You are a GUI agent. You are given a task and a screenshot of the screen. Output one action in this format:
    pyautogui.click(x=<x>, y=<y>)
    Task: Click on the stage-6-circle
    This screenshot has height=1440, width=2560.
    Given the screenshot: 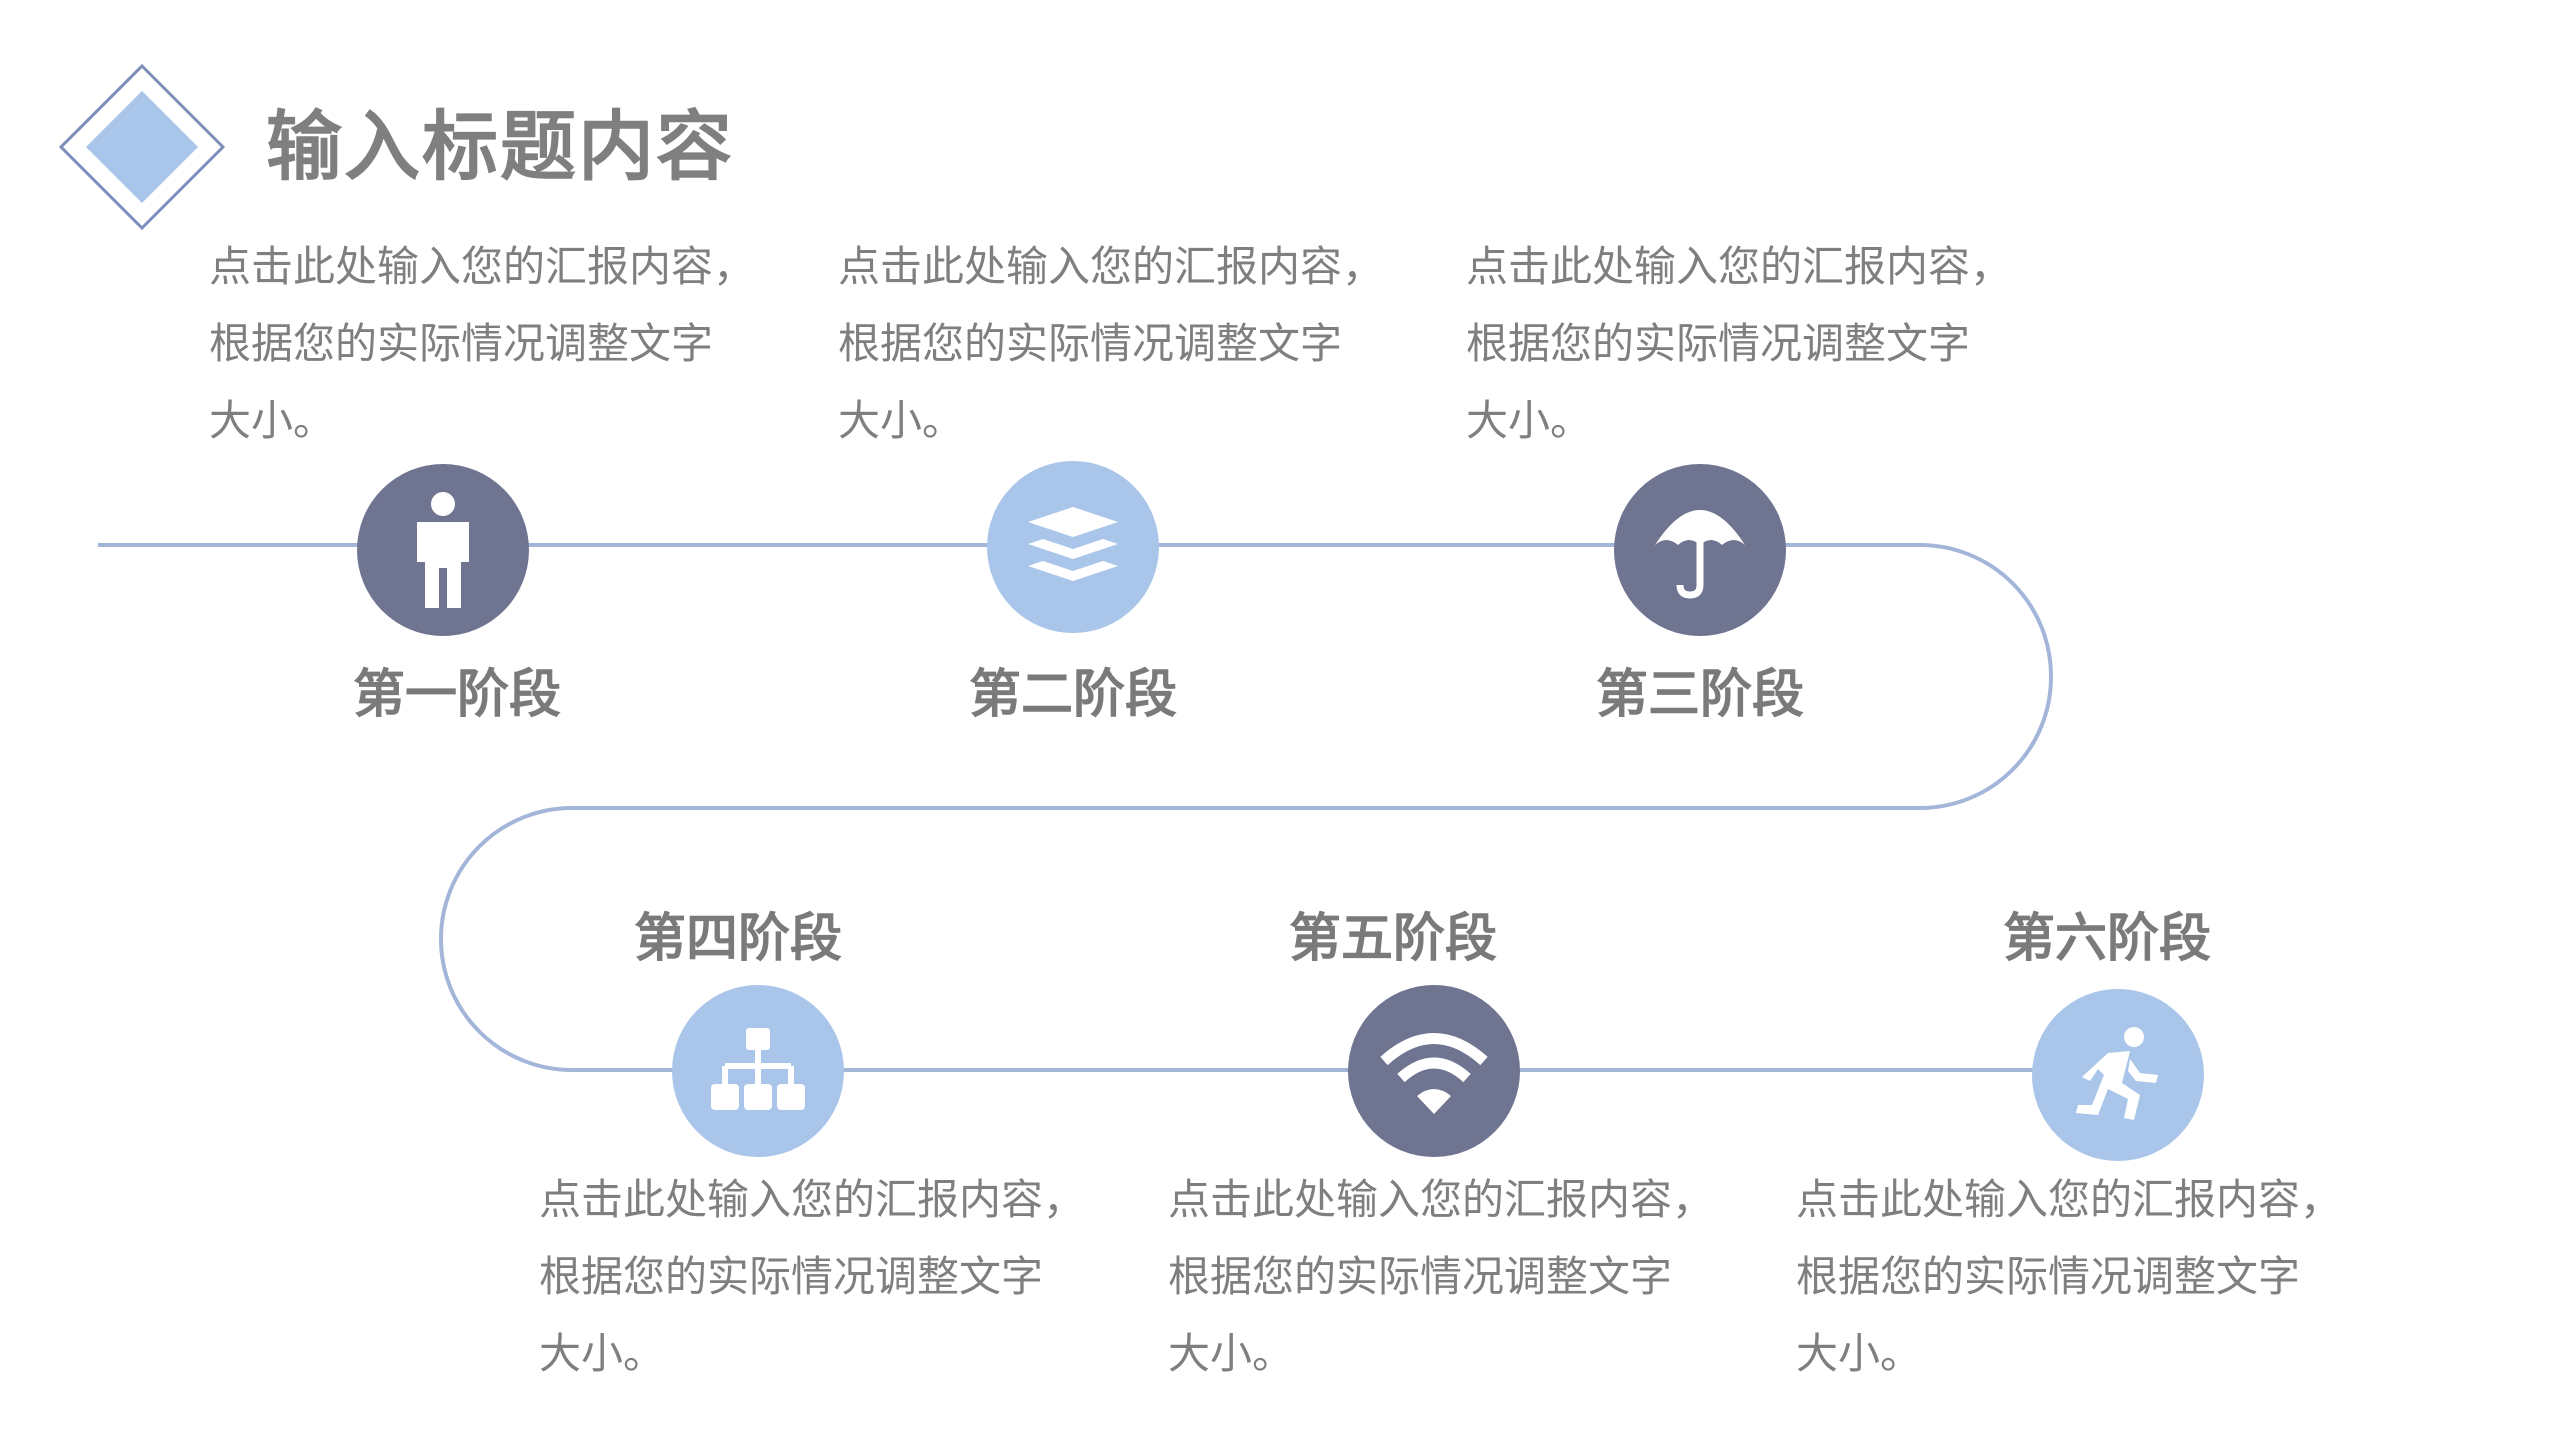 What is the action you would take?
    pyautogui.click(x=2118, y=1075)
    